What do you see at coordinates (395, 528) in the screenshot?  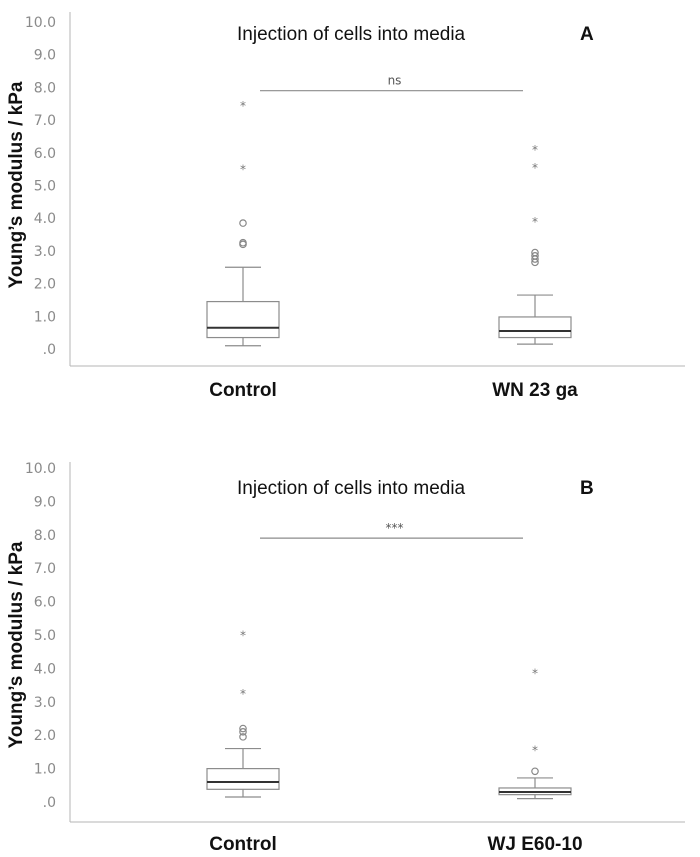 I see `significance-label: ***` at bounding box center [395, 528].